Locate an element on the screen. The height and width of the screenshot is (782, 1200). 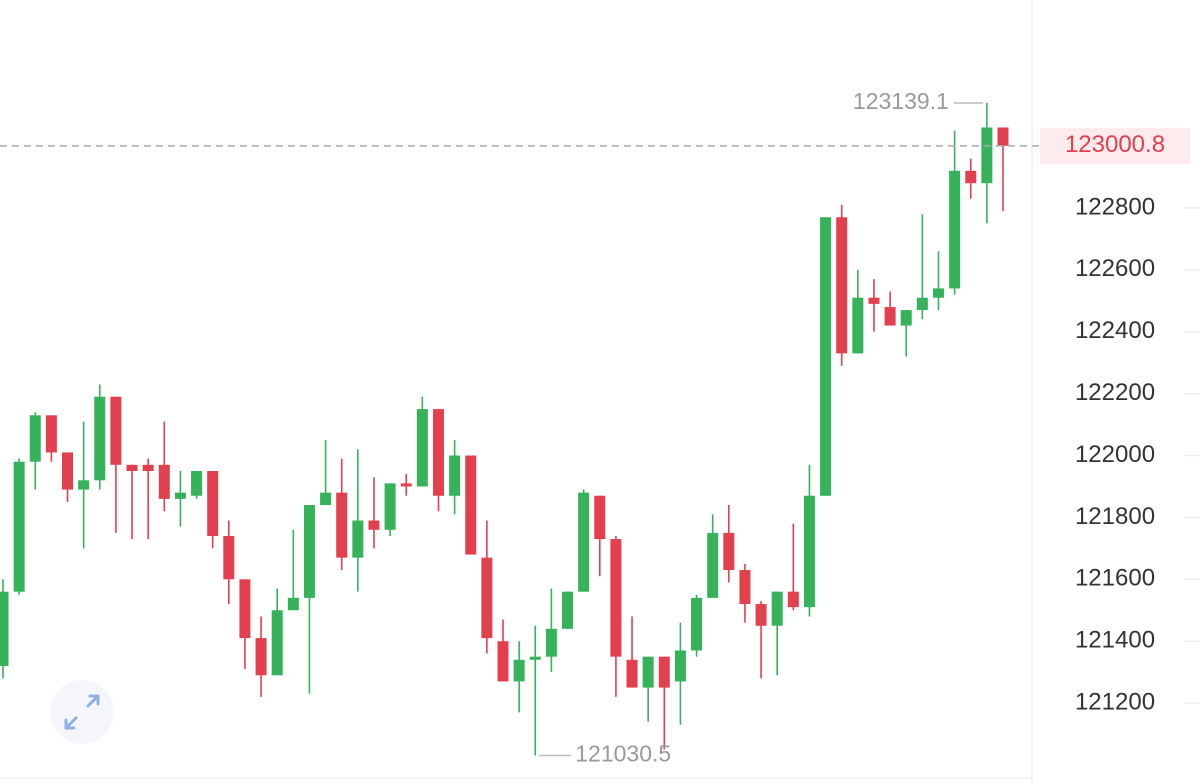
last-price-box is located at coordinates (1115, 145).